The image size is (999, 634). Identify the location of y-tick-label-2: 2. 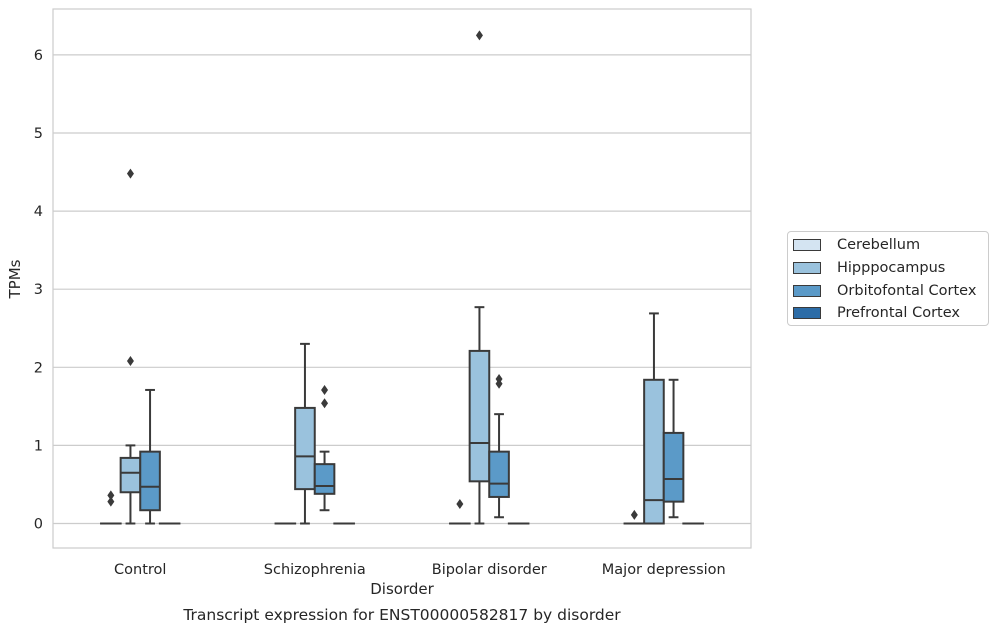
(38, 368).